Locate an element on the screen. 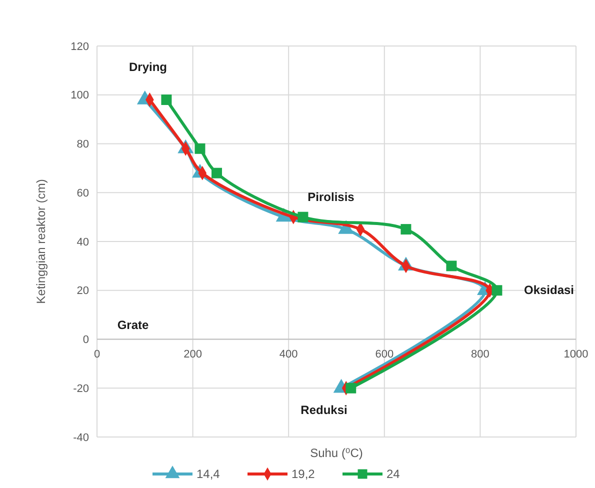  annotation: Oksidasi is located at coordinates (549, 290).